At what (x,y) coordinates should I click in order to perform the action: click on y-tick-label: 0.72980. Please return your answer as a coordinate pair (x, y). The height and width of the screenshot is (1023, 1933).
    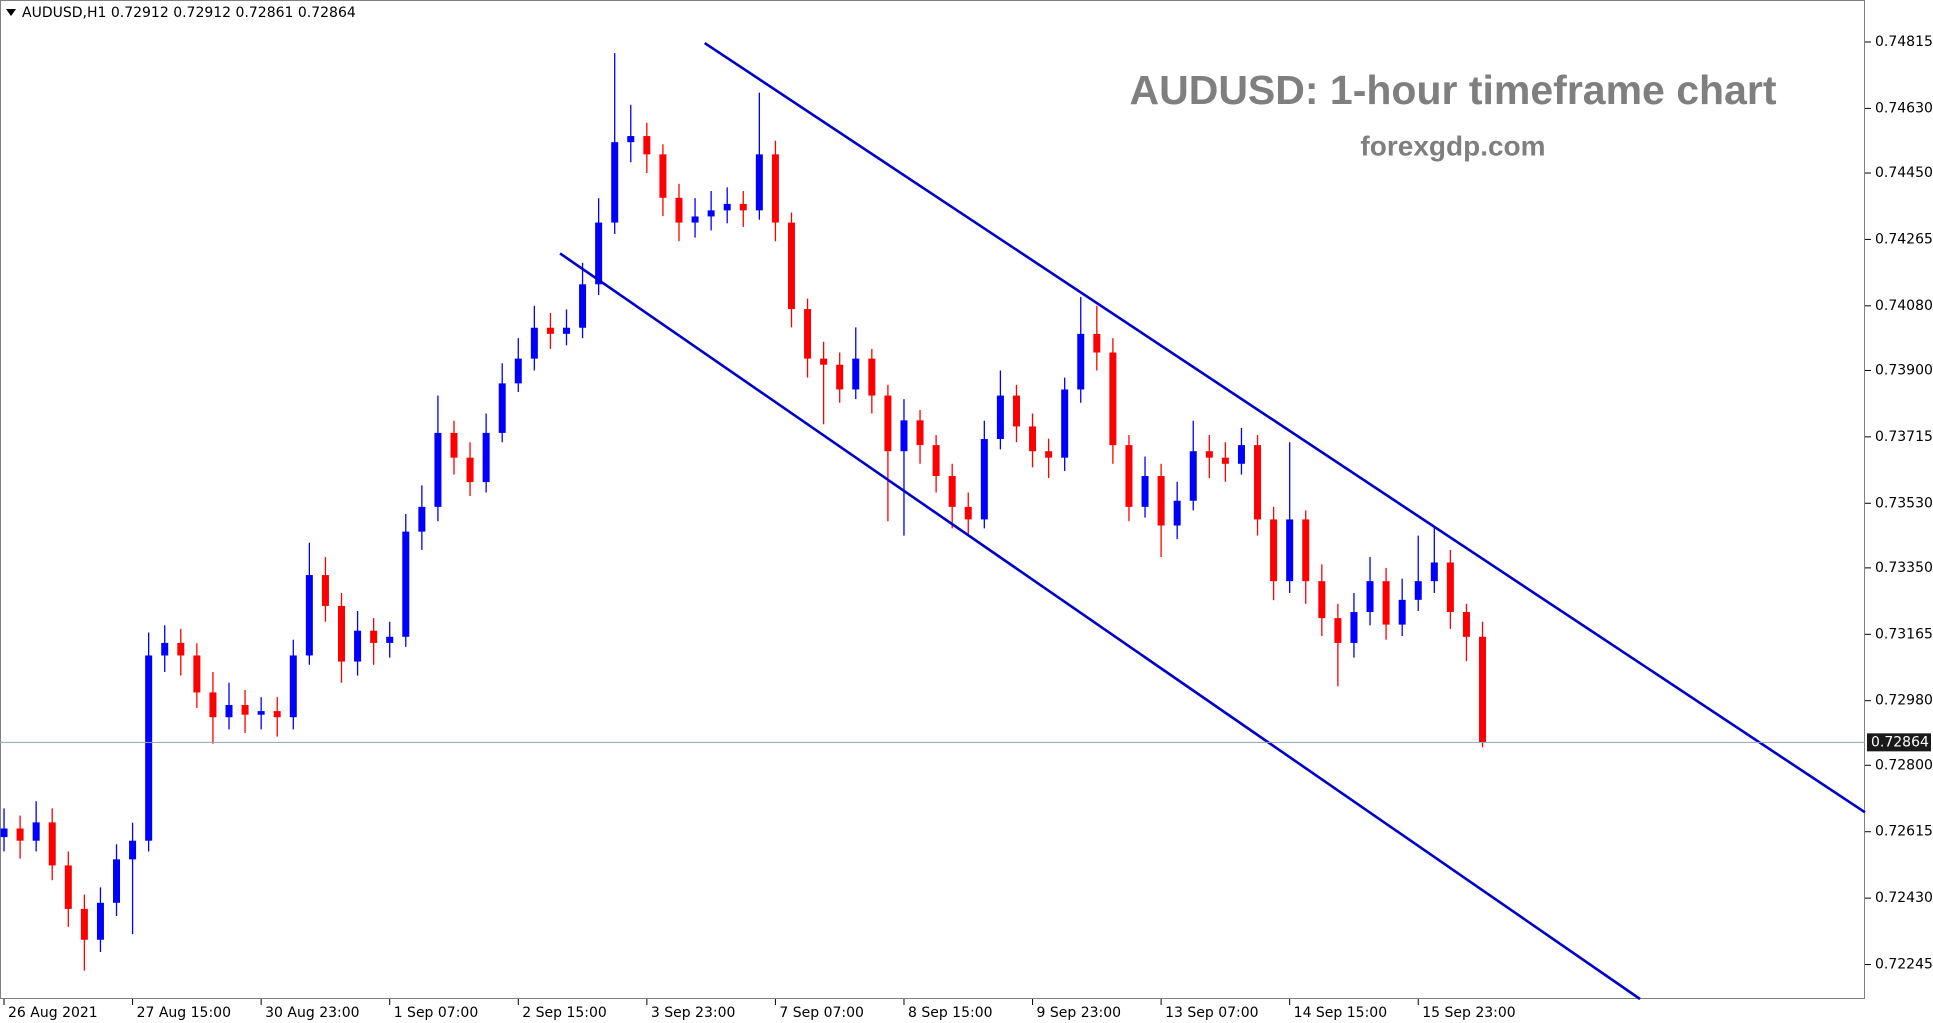
    Looking at the image, I should click on (1904, 701).